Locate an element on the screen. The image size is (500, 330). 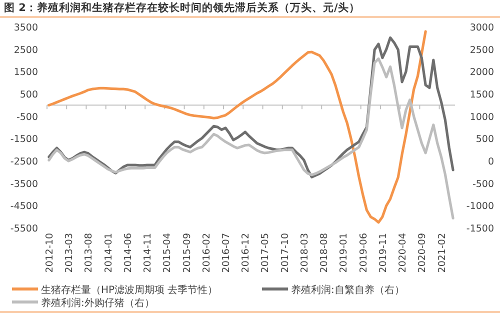
x-tick-label: 2012-10 is located at coordinates (50, 253).